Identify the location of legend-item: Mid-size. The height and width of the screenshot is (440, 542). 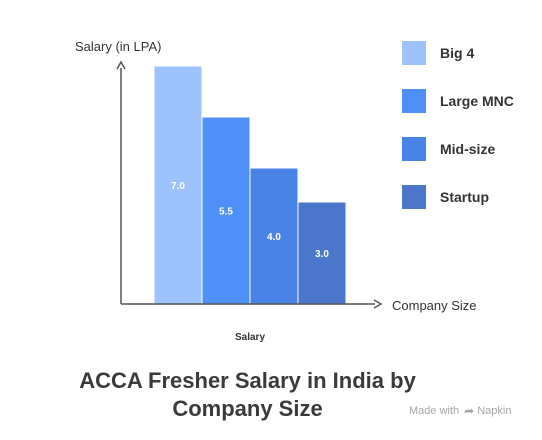
(469, 149).